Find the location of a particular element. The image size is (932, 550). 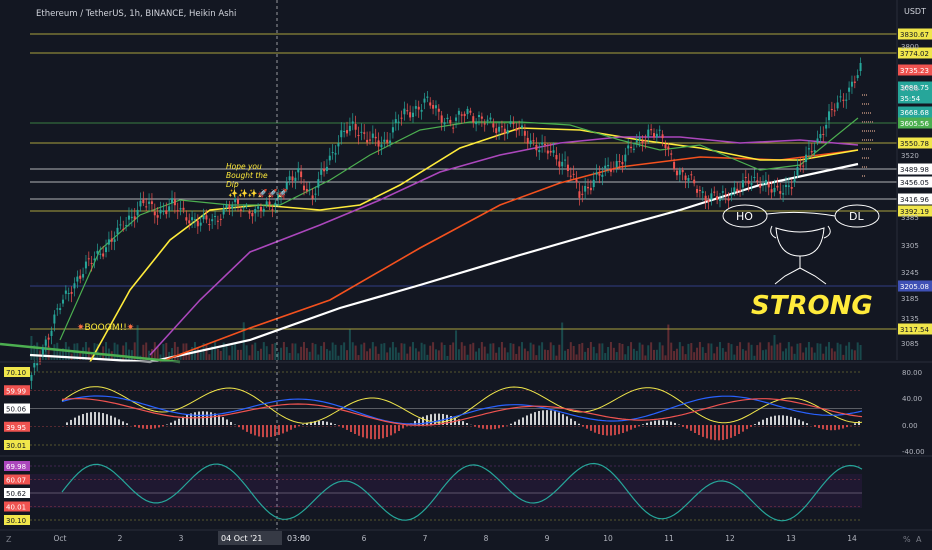

log-icon: A is located at coordinates (919, 539).